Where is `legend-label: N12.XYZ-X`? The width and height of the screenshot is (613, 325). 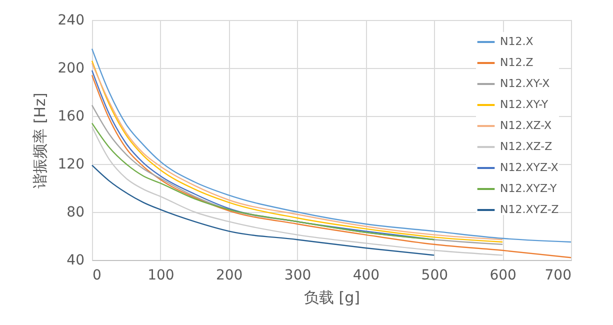
legend-label: N12.XYZ-X is located at coordinates (529, 167).